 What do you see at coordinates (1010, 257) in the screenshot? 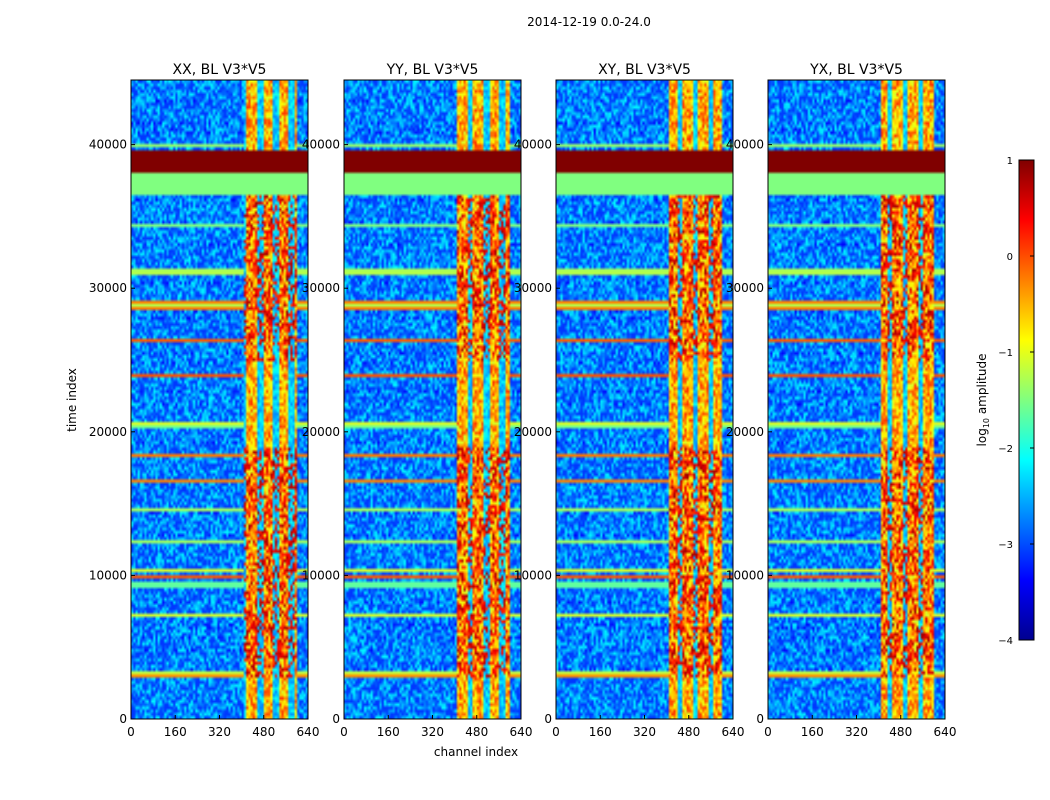
I see `colorbar-tick-label: 0` at bounding box center [1010, 257].